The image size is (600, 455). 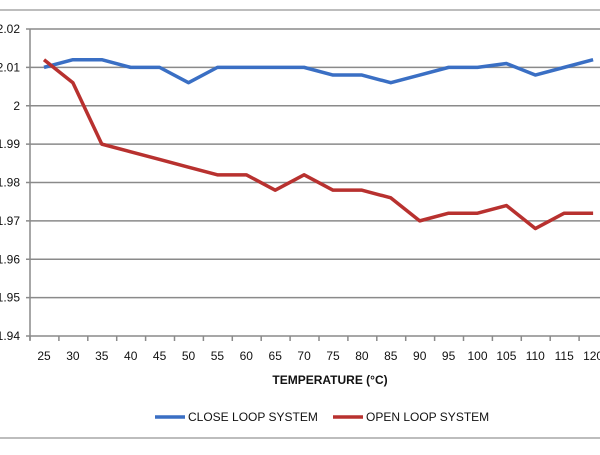 I want to click on y-tick-label: 1.96, so click(x=10, y=259).